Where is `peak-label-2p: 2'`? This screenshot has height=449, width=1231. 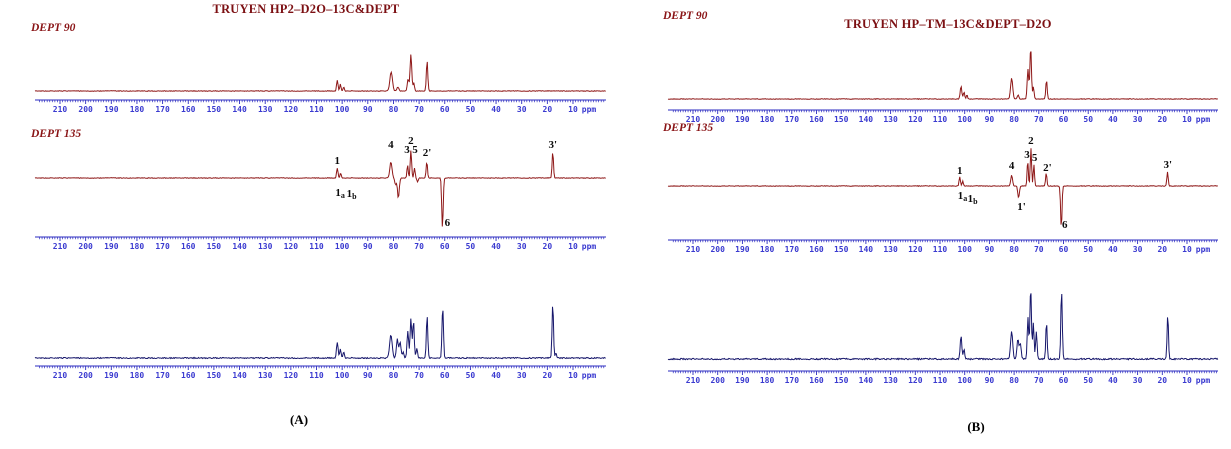 peak-label-2p: 2' is located at coordinates (1047, 168).